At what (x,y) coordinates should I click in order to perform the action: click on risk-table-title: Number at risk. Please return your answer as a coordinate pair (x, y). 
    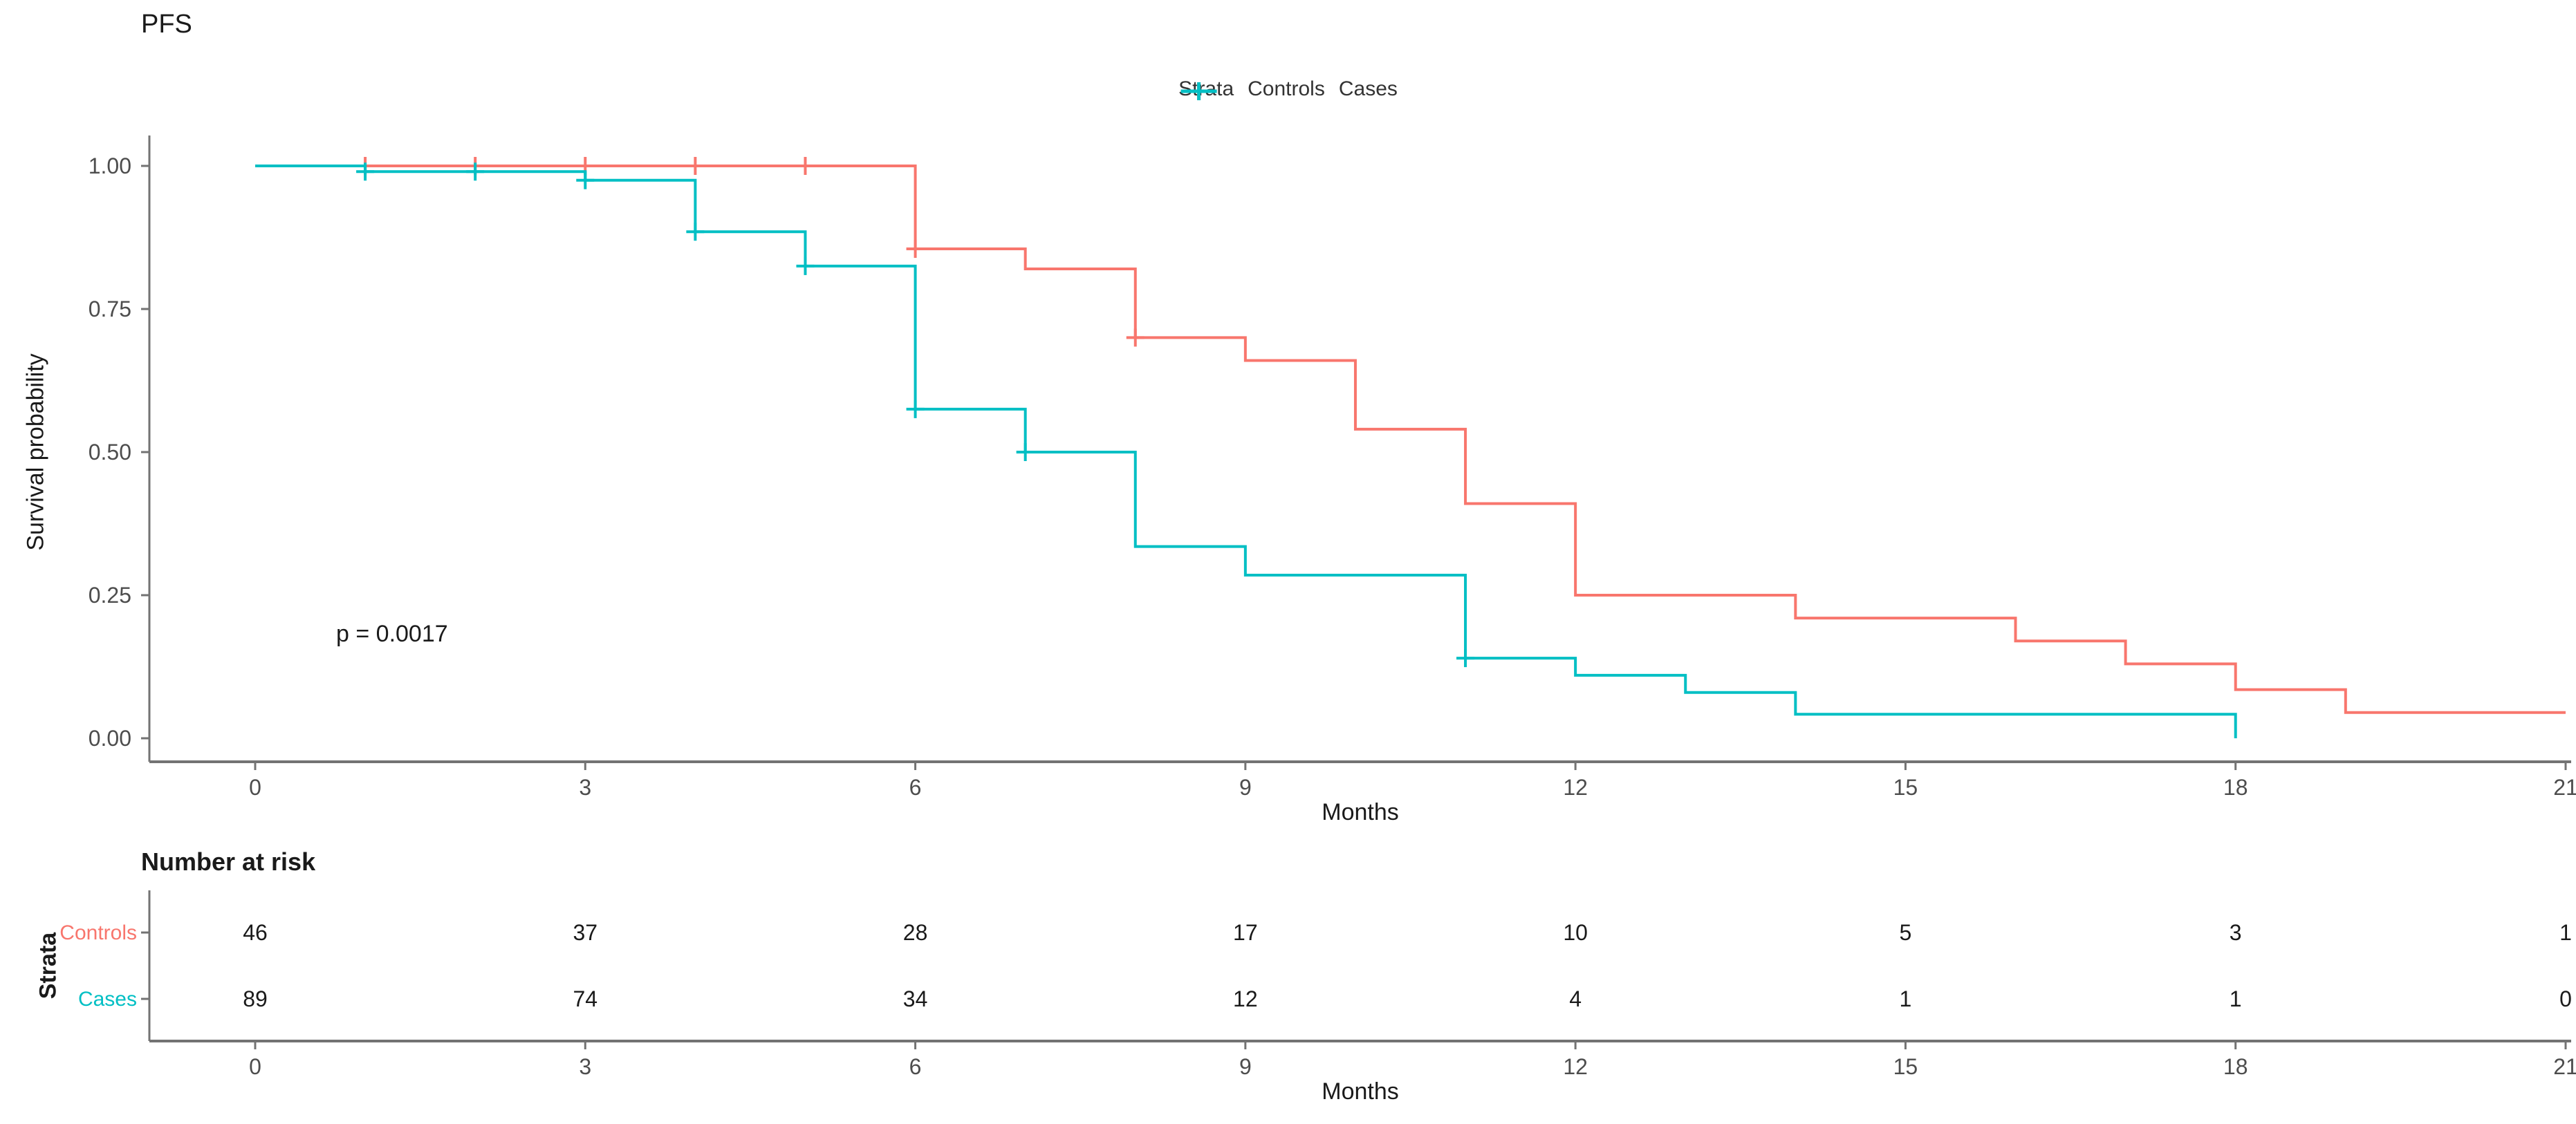
    Looking at the image, I should click on (229, 861).